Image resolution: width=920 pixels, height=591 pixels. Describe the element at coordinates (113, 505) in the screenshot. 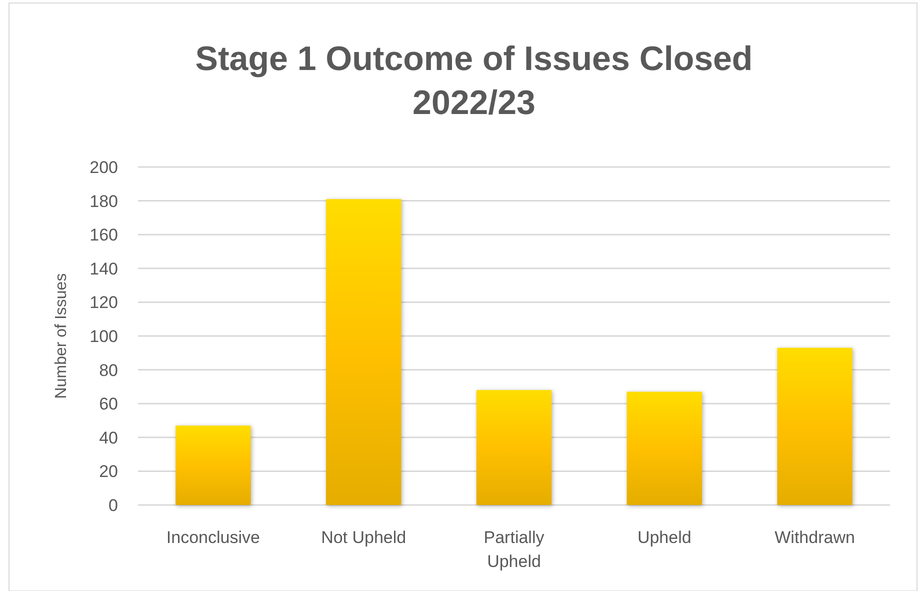

I see `y-tick-label: 0` at that location.